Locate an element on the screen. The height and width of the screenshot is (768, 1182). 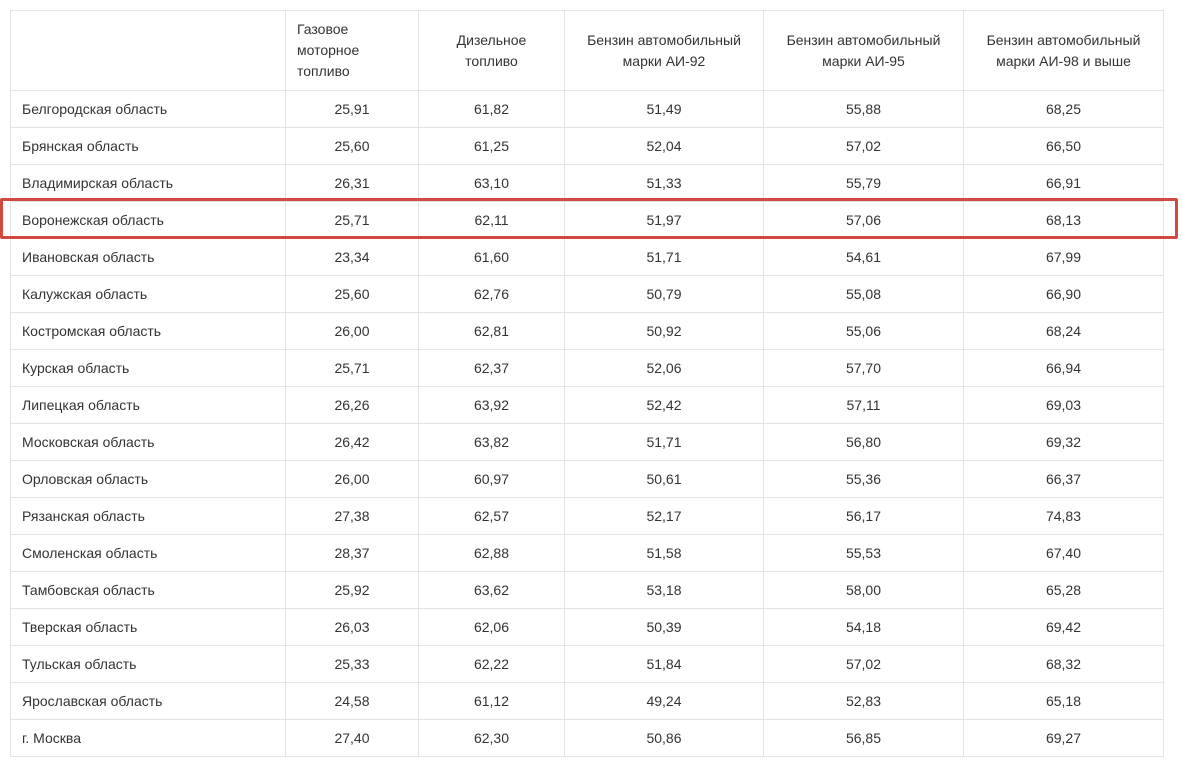
price-cell: 55,79 is located at coordinates (863, 183).